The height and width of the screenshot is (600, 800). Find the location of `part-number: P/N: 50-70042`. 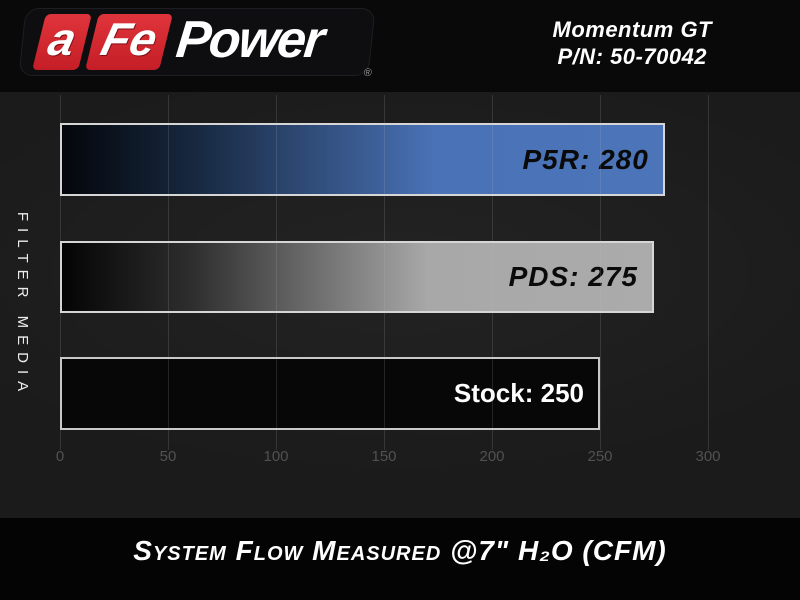

part-number: P/N: 50-70042 is located at coordinates (632, 56).